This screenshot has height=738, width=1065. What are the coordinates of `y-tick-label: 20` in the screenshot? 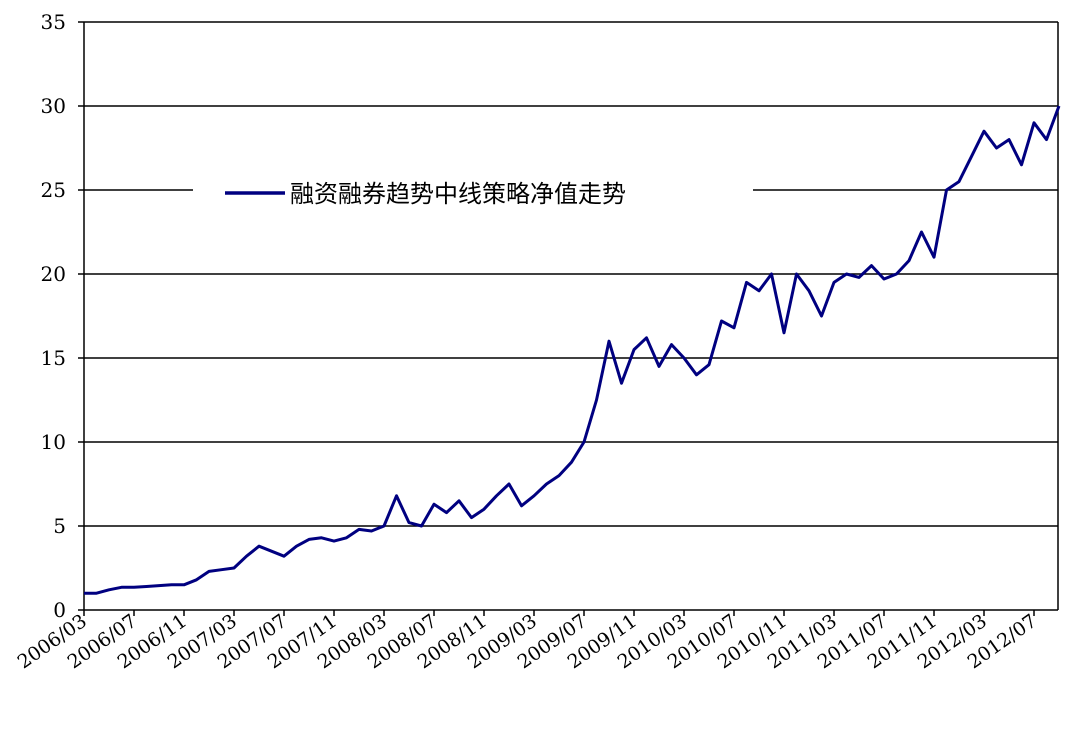 It's located at (53, 274).